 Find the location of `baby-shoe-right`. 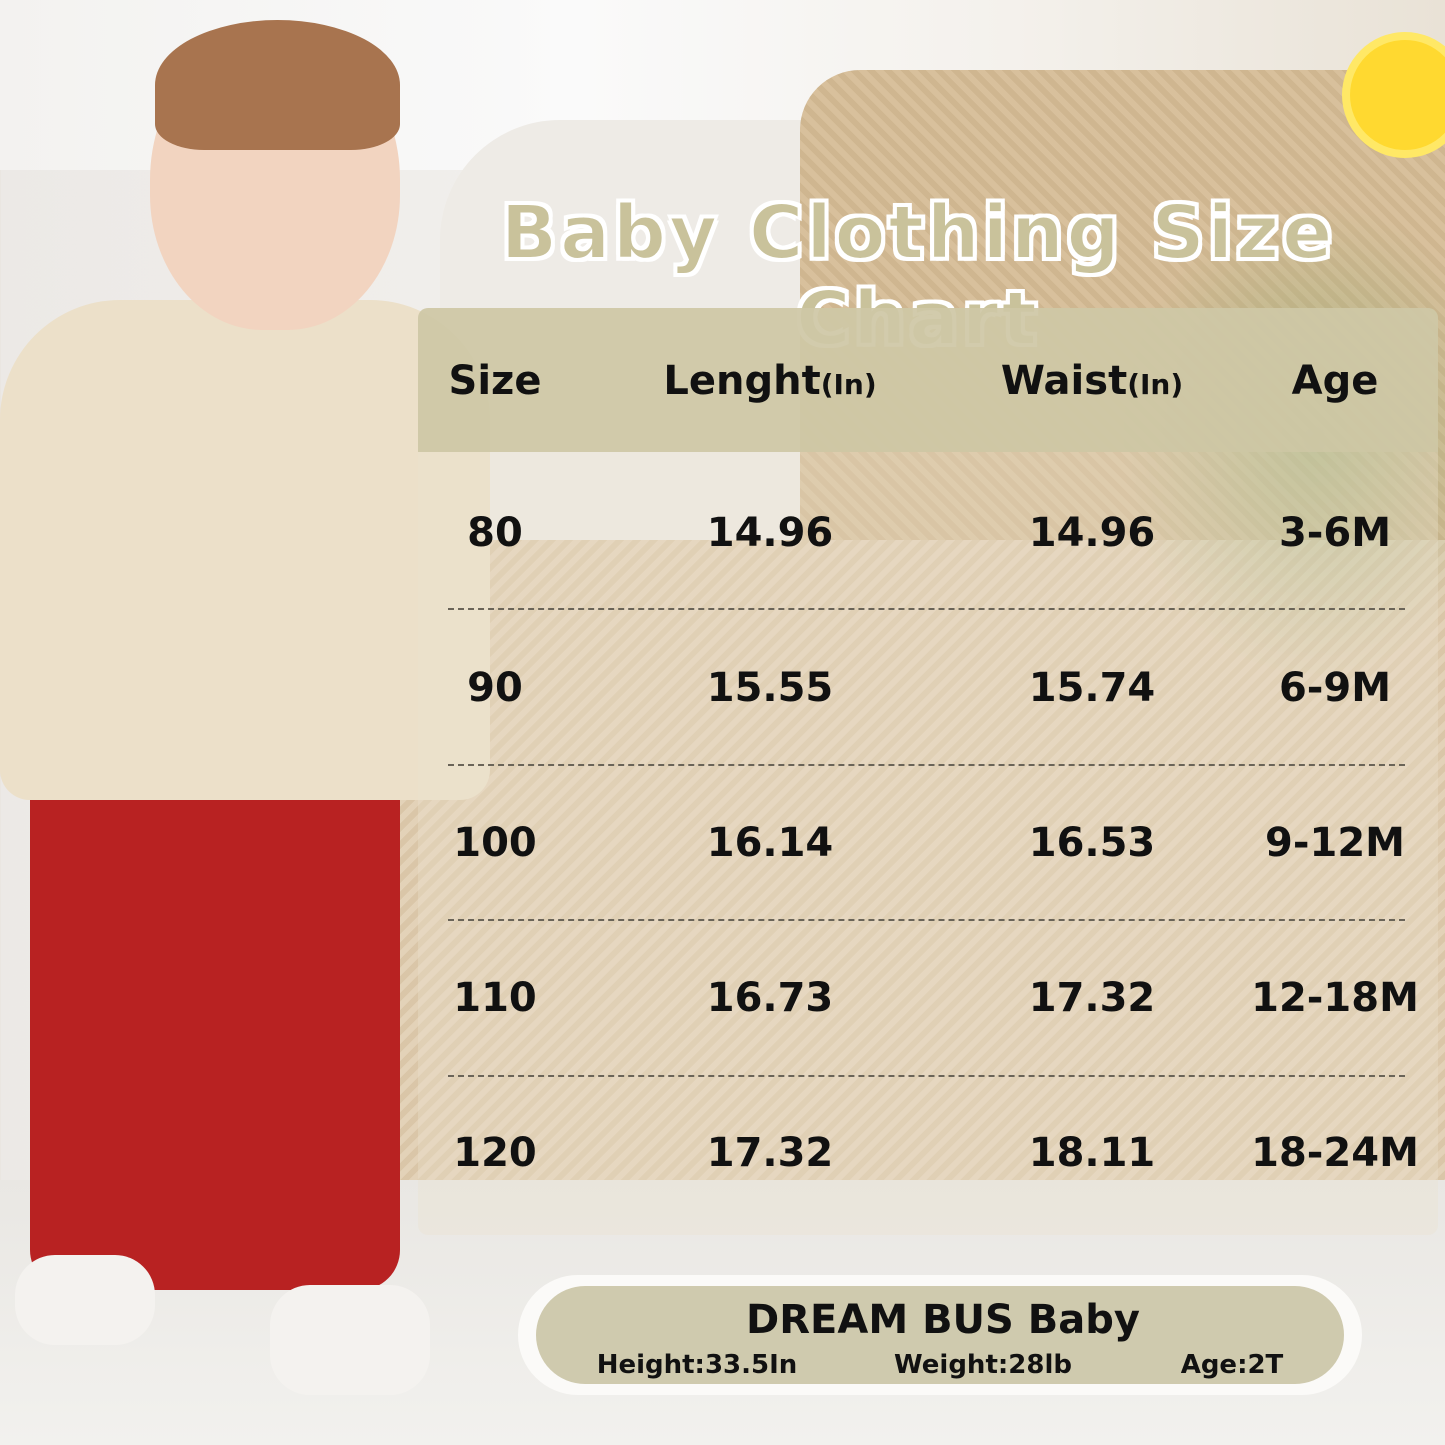

baby-shoe-right is located at coordinates (350, 1340).